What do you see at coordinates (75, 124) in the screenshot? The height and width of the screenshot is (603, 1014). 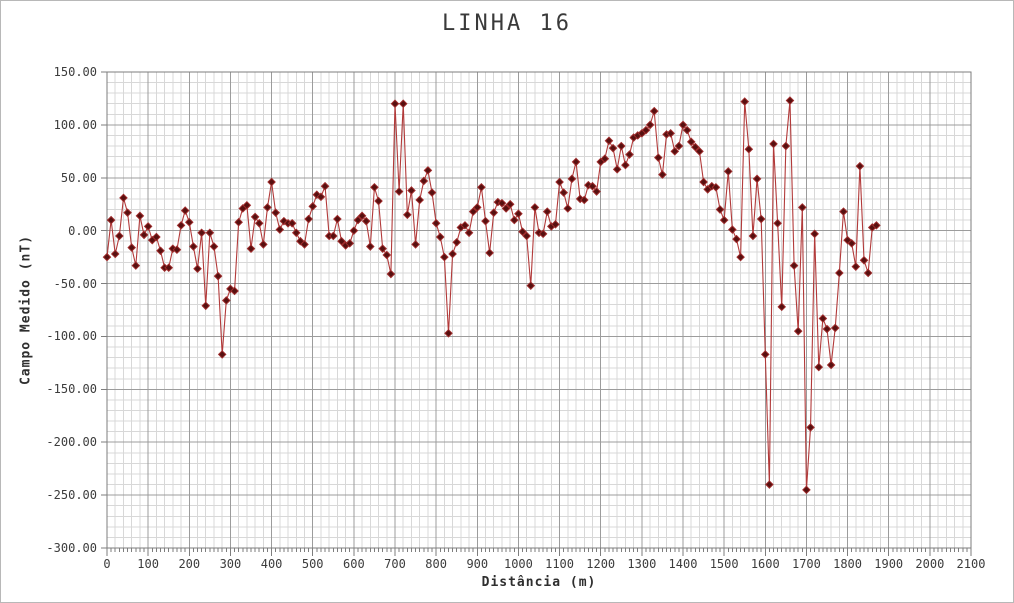 I see `y-tick-label: 100.00` at bounding box center [75, 124].